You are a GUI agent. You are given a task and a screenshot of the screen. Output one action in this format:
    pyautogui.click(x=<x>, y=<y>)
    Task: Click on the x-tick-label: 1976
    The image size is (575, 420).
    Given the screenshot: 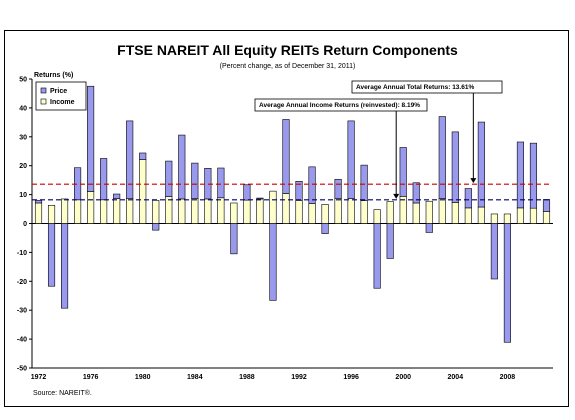 What is the action you would take?
    pyautogui.click(x=91, y=377)
    